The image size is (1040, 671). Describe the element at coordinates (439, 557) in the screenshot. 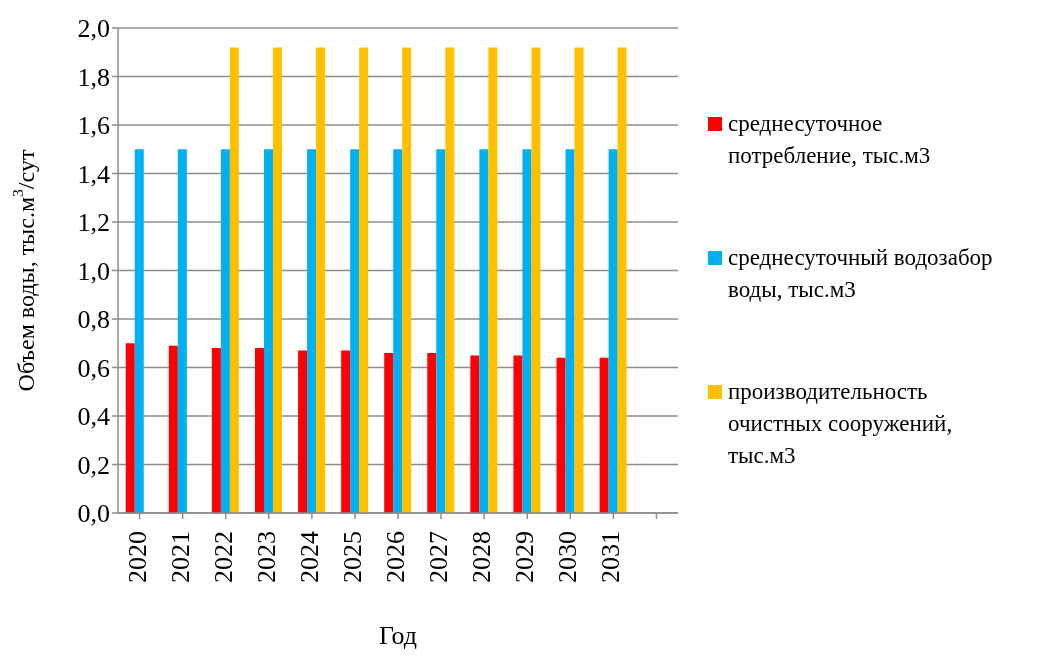

I see `x-tick-label: 2027` at that location.